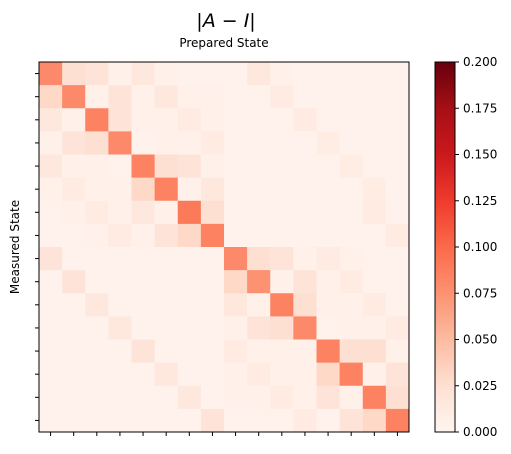 The width and height of the screenshot is (511, 454). Describe the element at coordinates (480, 293) in the screenshot. I see `colorbar-tick-label: 0.075` at that location.